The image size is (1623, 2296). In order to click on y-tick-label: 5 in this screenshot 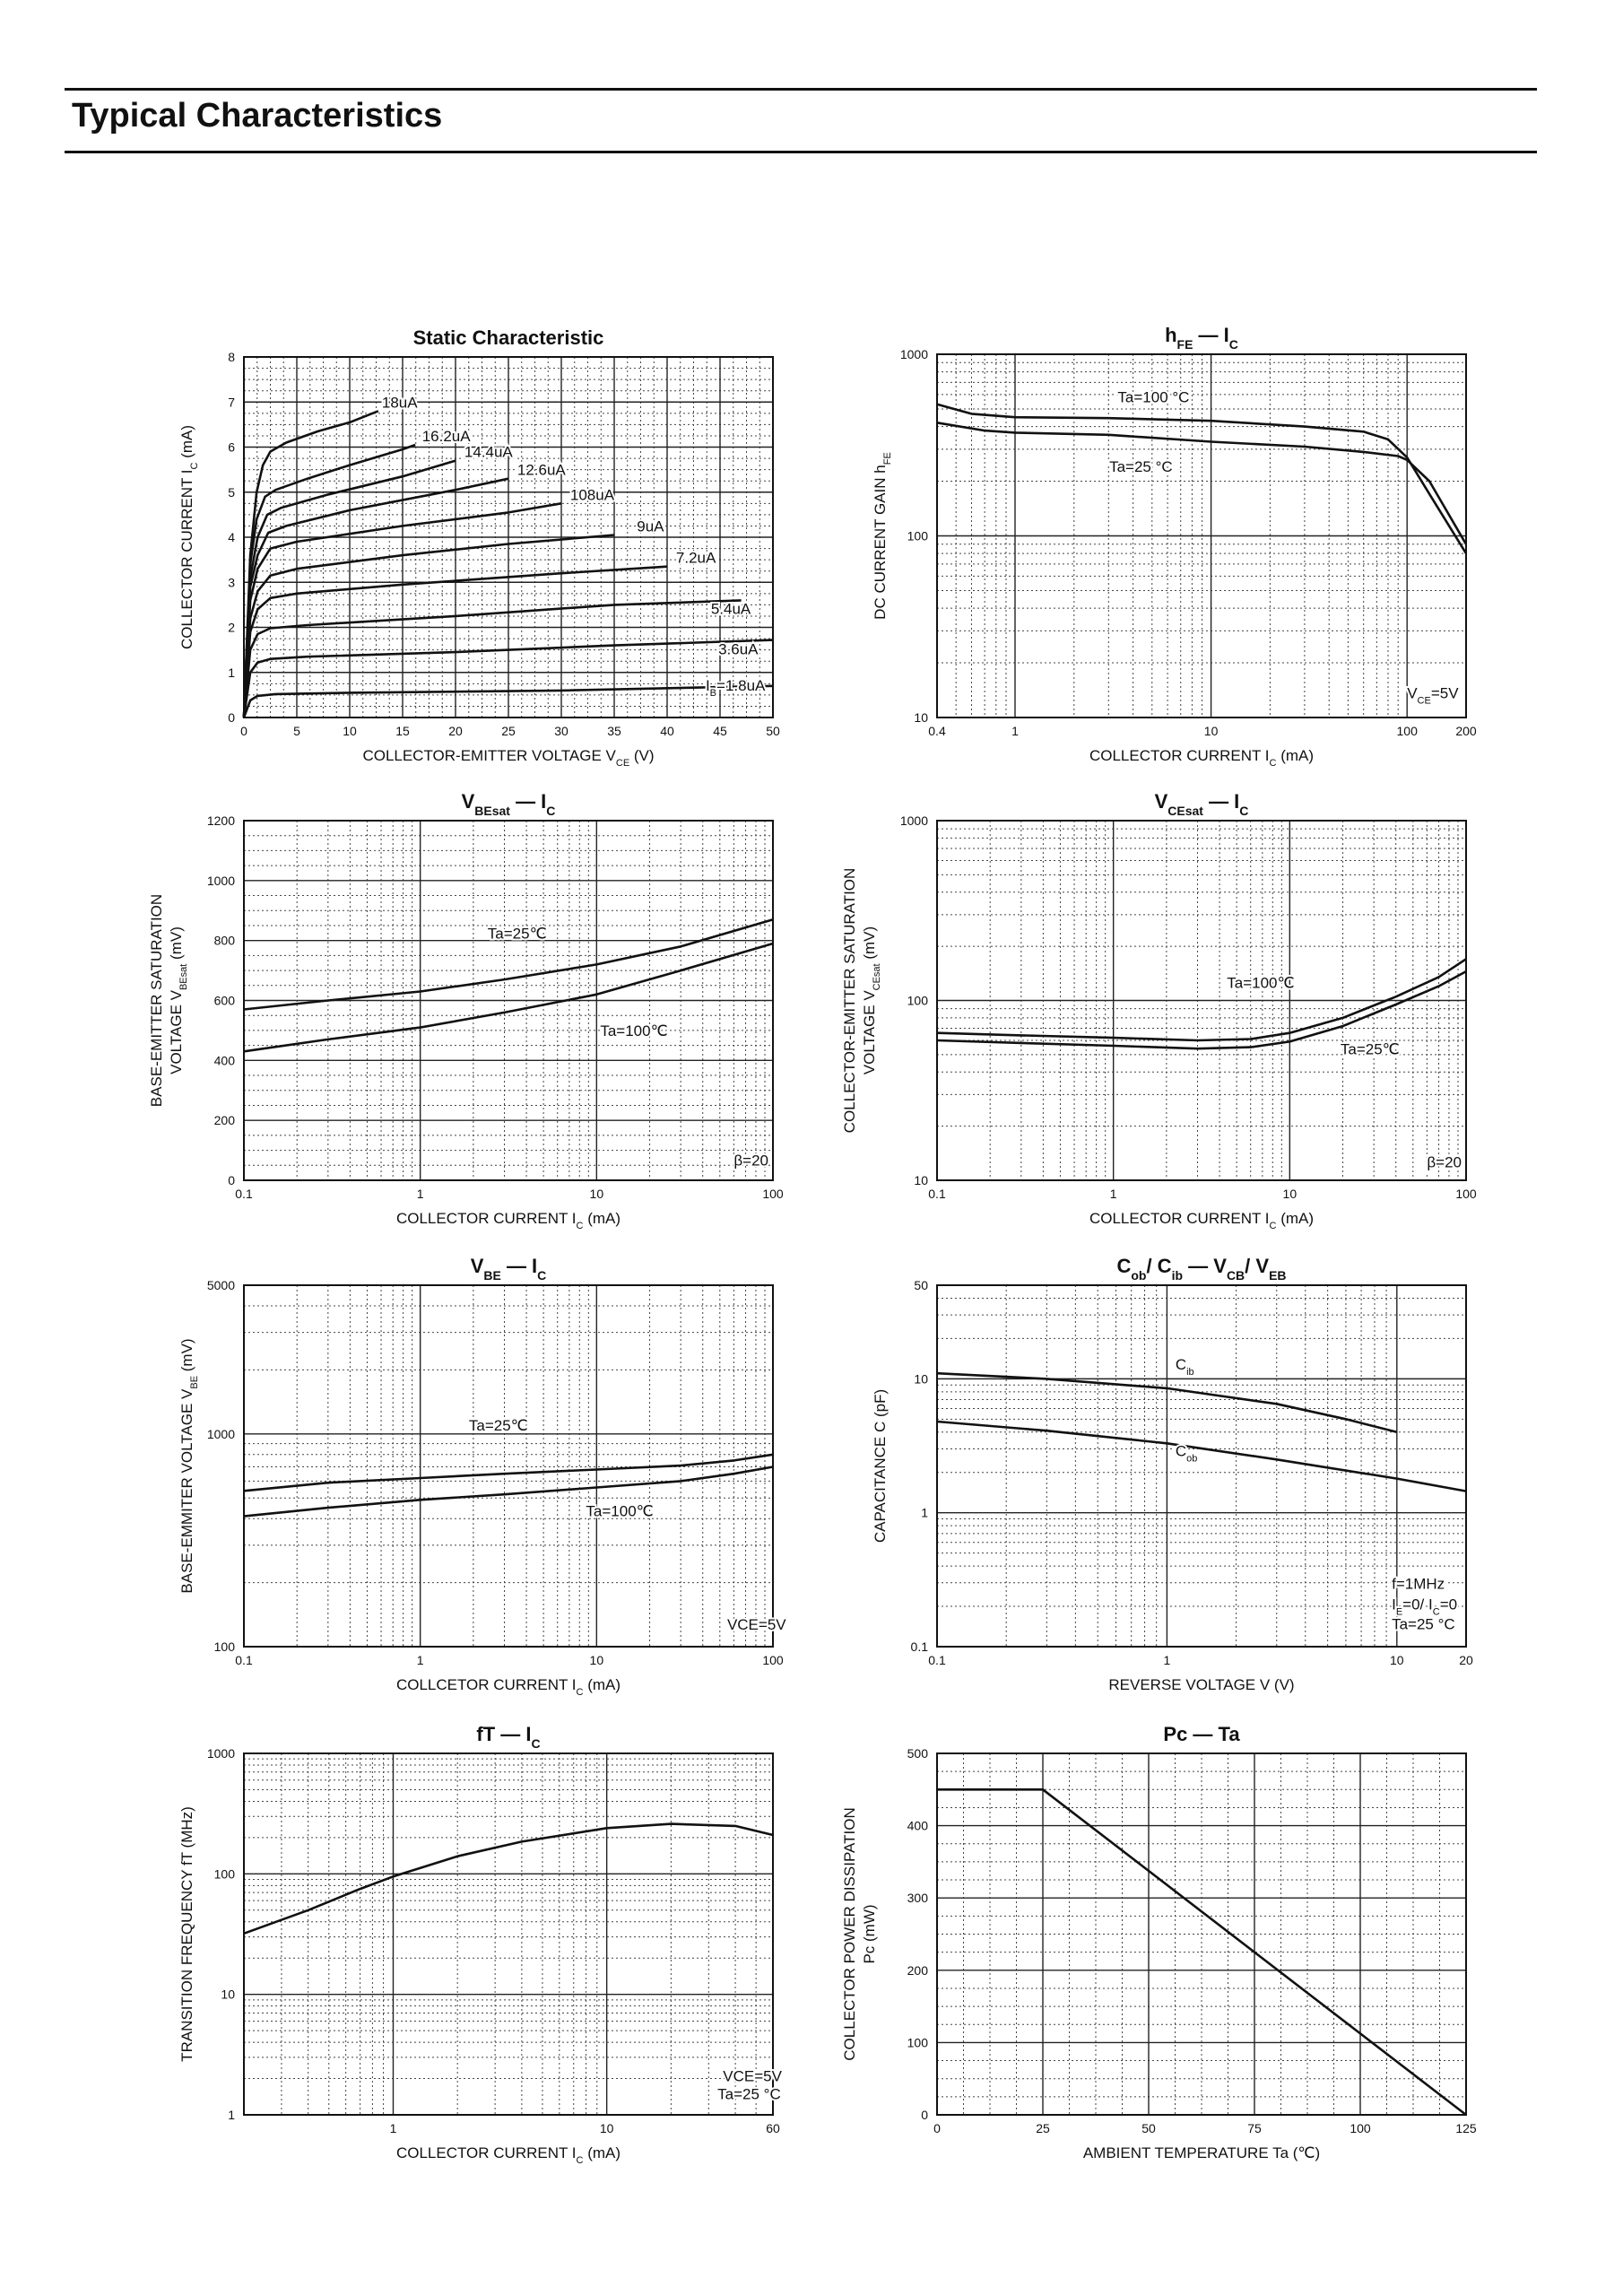, I will do `click(231, 492)`.